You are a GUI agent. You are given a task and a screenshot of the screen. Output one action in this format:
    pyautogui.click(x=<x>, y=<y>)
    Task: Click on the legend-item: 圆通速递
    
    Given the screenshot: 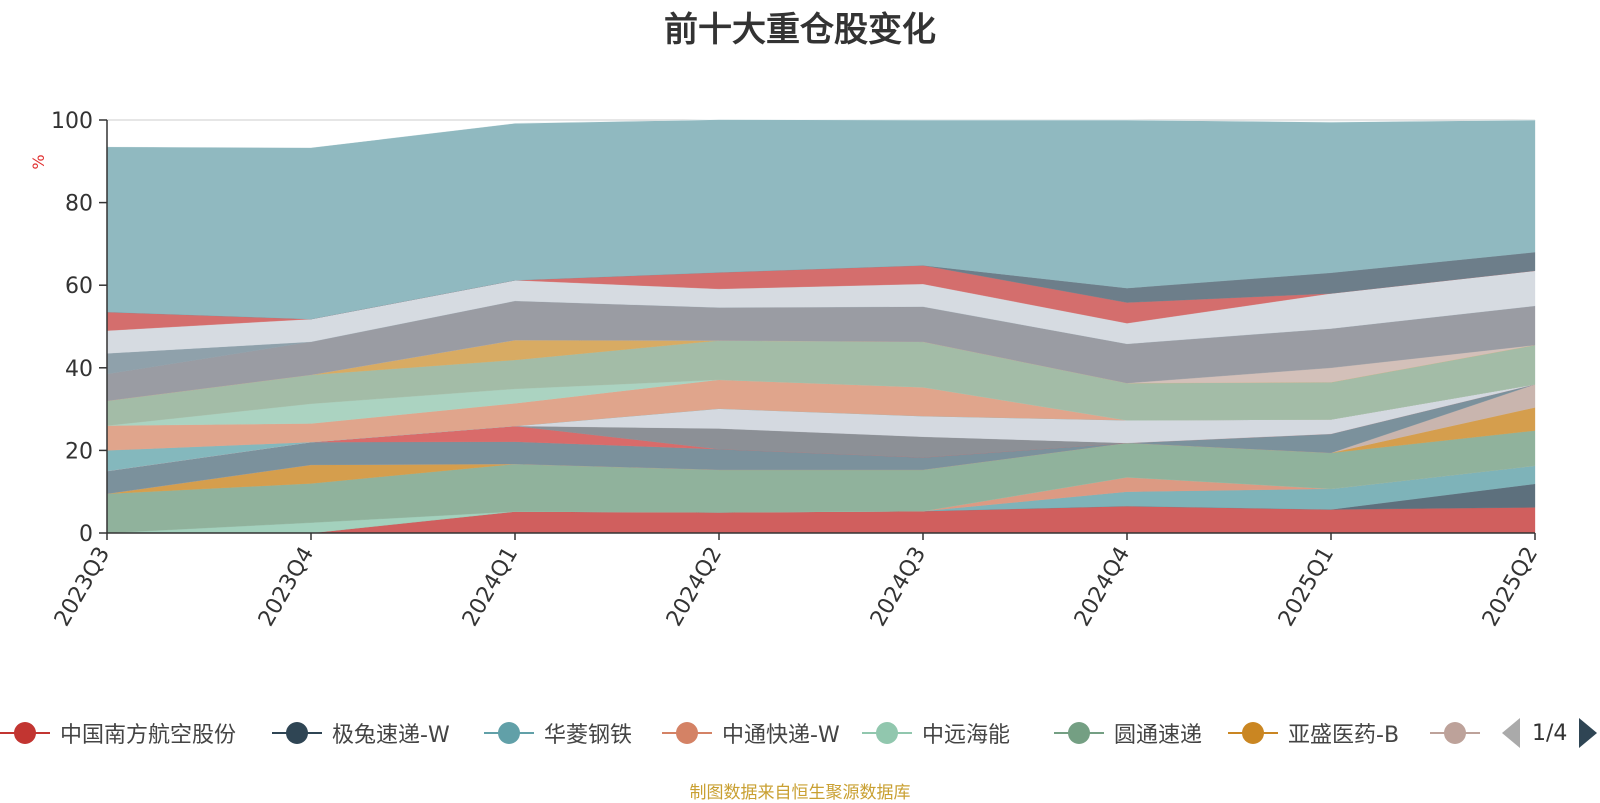 What is the action you would take?
    pyautogui.click(x=1128, y=733)
    